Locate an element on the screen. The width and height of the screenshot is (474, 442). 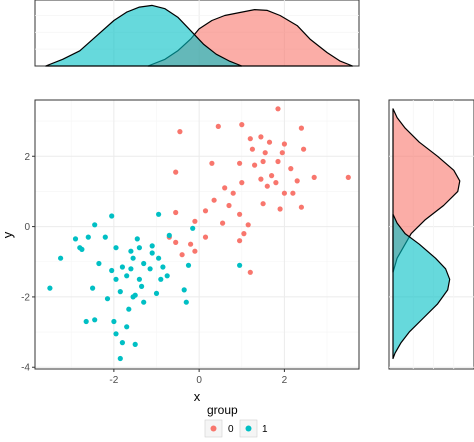
legend: group 0 1 is located at coordinates (236, 420).